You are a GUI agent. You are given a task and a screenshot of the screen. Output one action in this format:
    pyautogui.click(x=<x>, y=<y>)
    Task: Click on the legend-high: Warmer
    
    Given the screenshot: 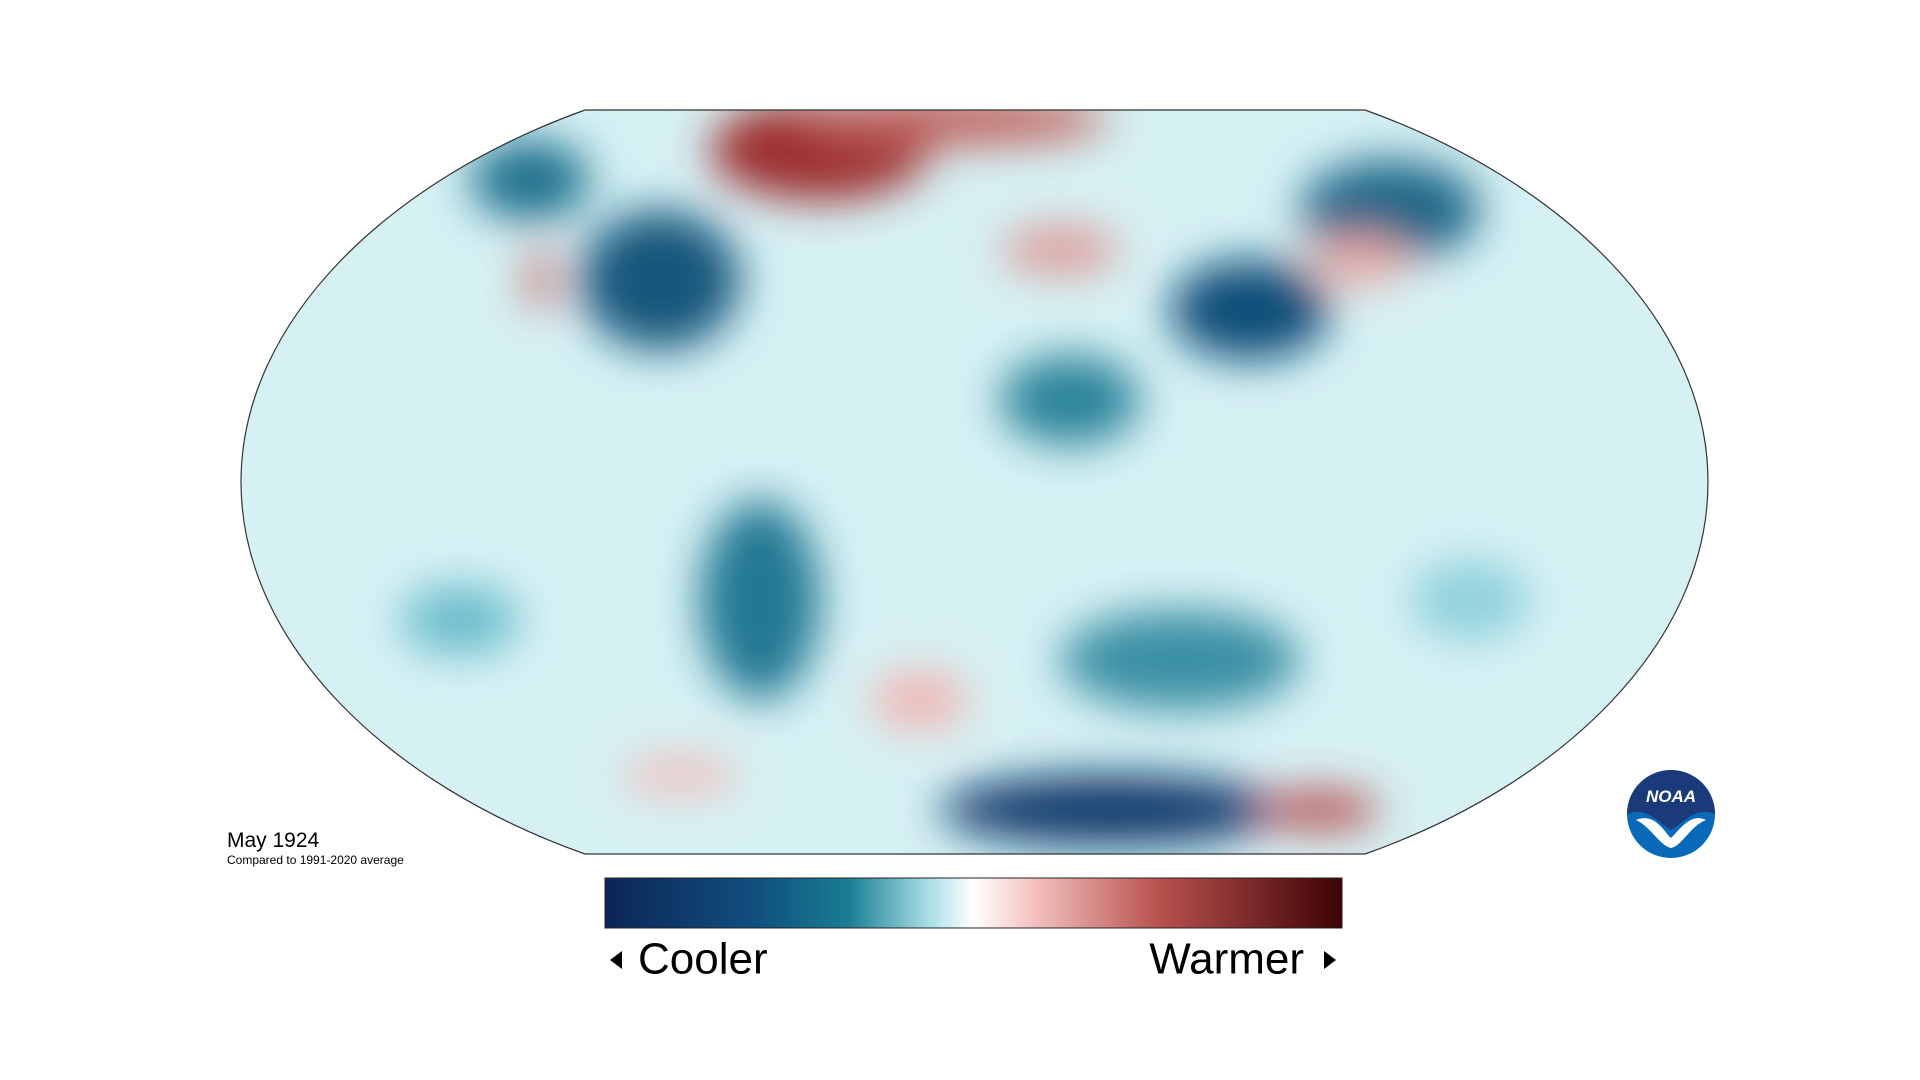 What is the action you would take?
    pyautogui.click(x=1226, y=959)
    